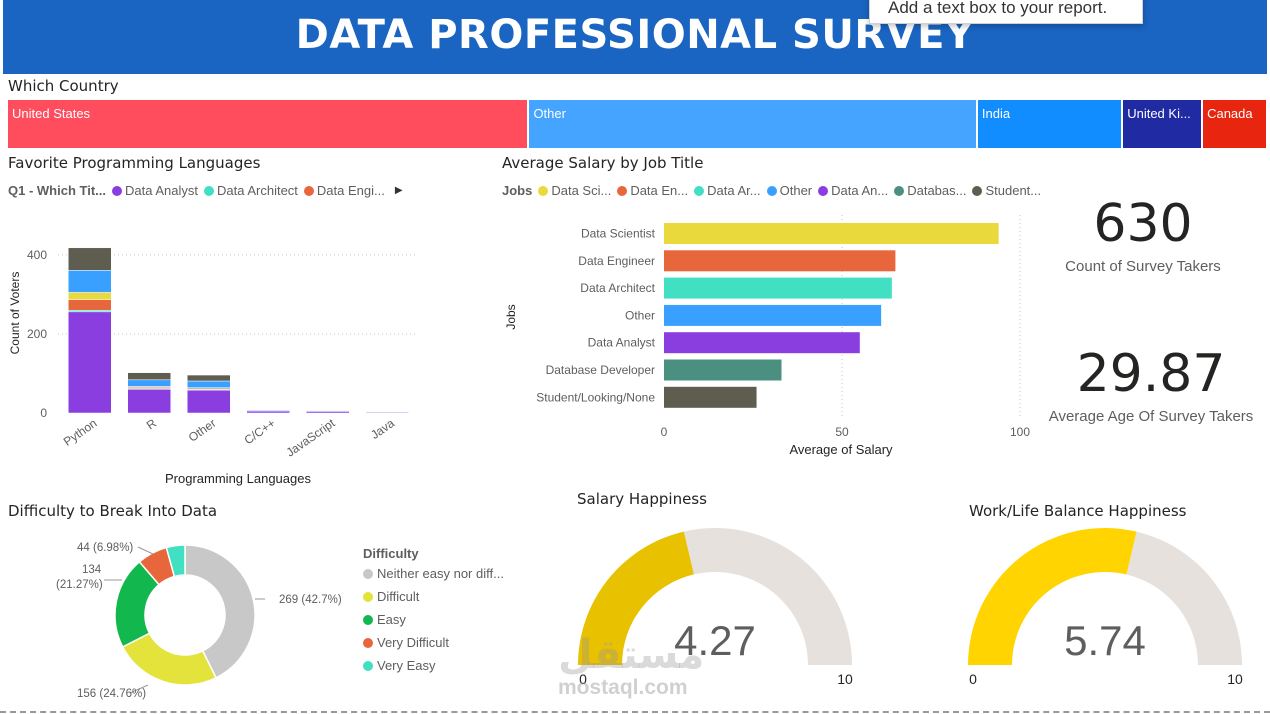  I want to click on bar-segment-c-c--0, so click(268, 412).